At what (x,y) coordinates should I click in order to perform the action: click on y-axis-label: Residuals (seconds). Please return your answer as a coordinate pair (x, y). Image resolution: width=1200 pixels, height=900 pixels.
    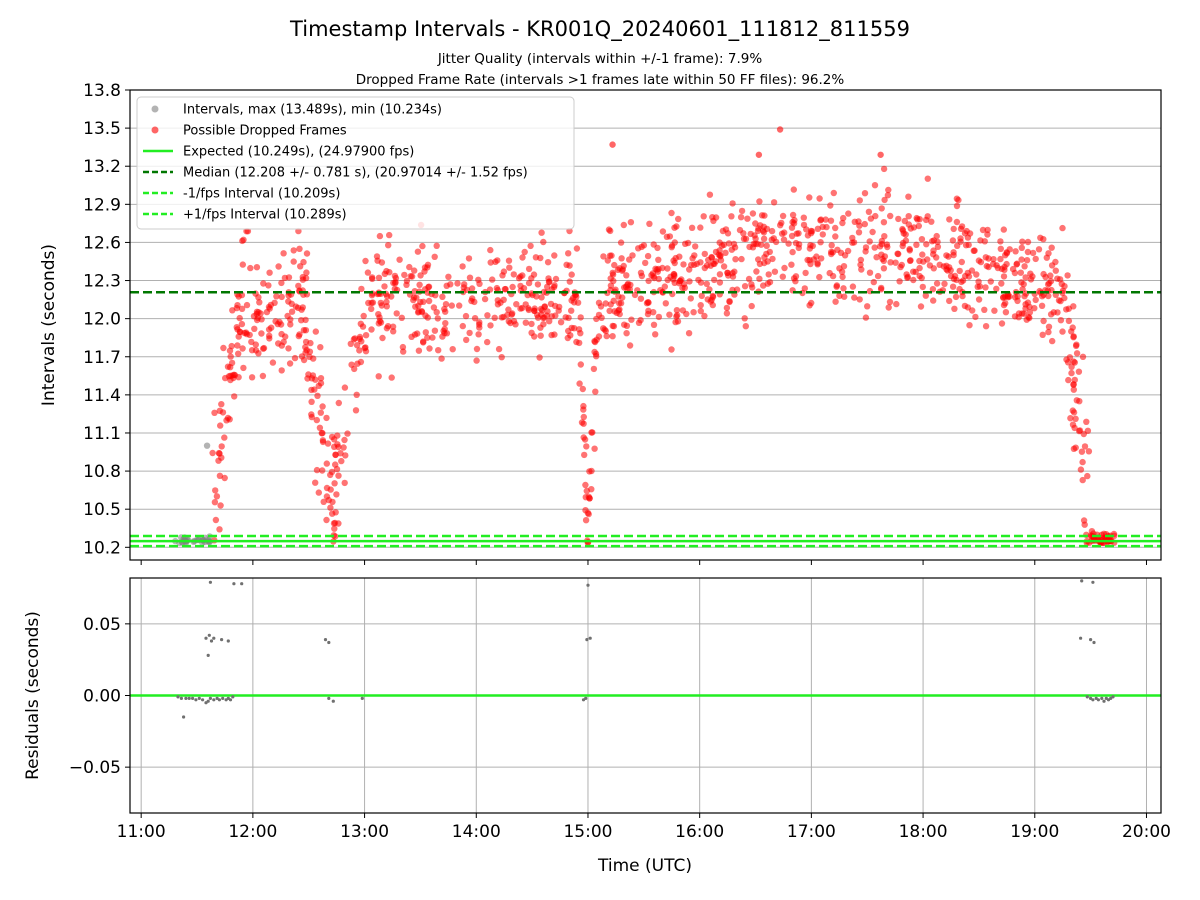
    Looking at the image, I should click on (33, 695).